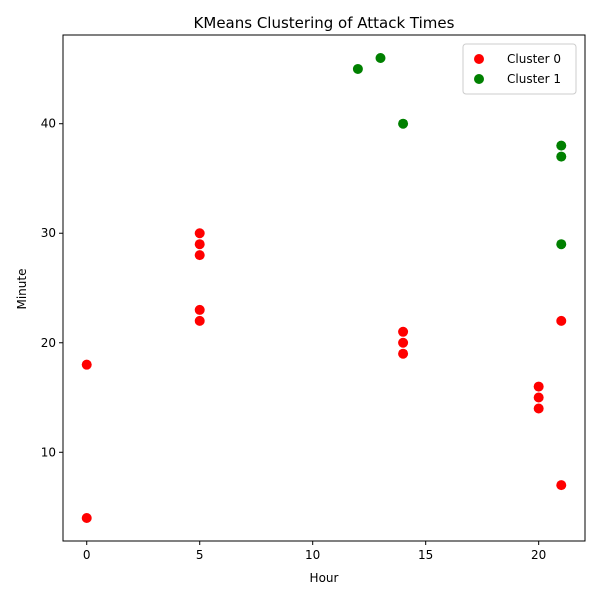 This screenshot has height=600, width=600. Describe the element at coordinates (48, 452) in the screenshot. I see `y-tick-label: 10` at that location.